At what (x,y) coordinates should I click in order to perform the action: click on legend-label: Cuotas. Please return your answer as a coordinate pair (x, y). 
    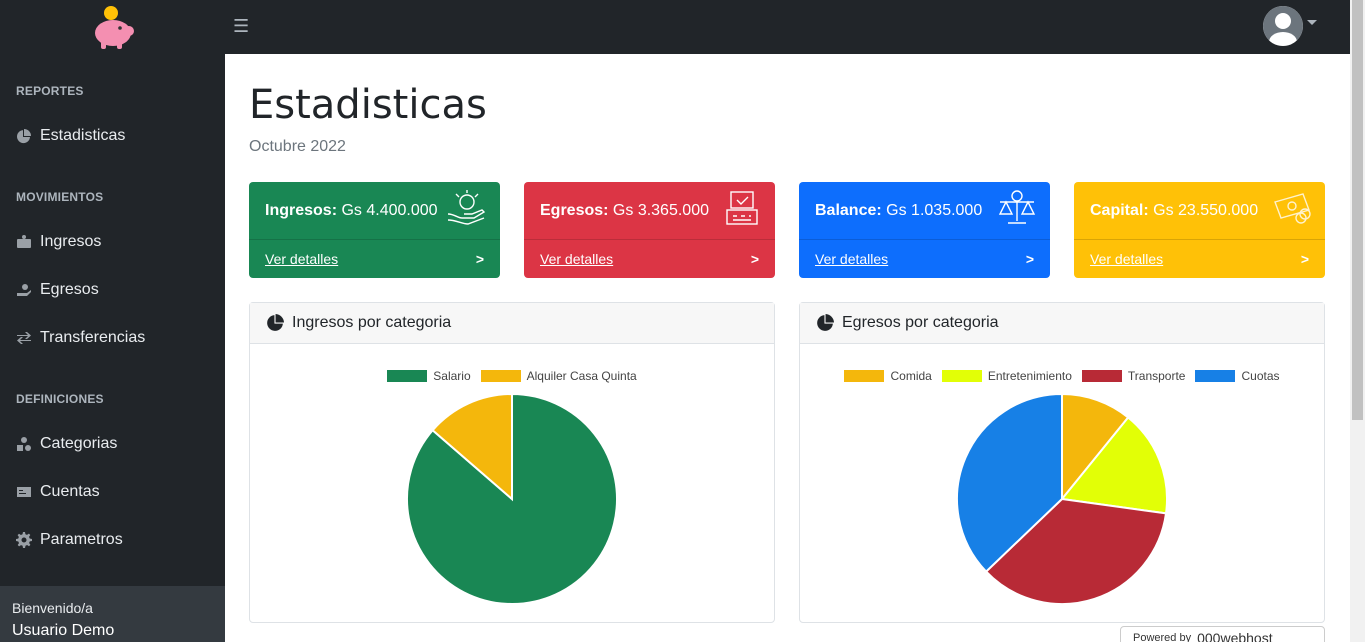
    Looking at the image, I should click on (1260, 376).